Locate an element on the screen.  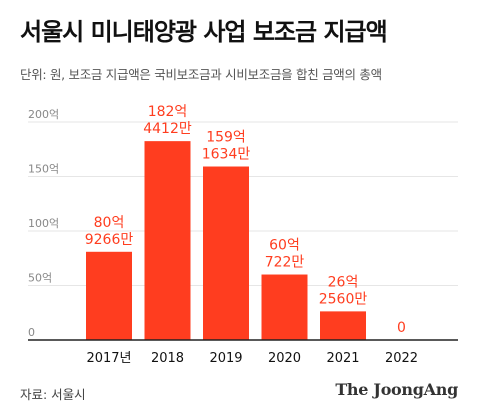
x-tick-label: 2020 is located at coordinates (284, 358).